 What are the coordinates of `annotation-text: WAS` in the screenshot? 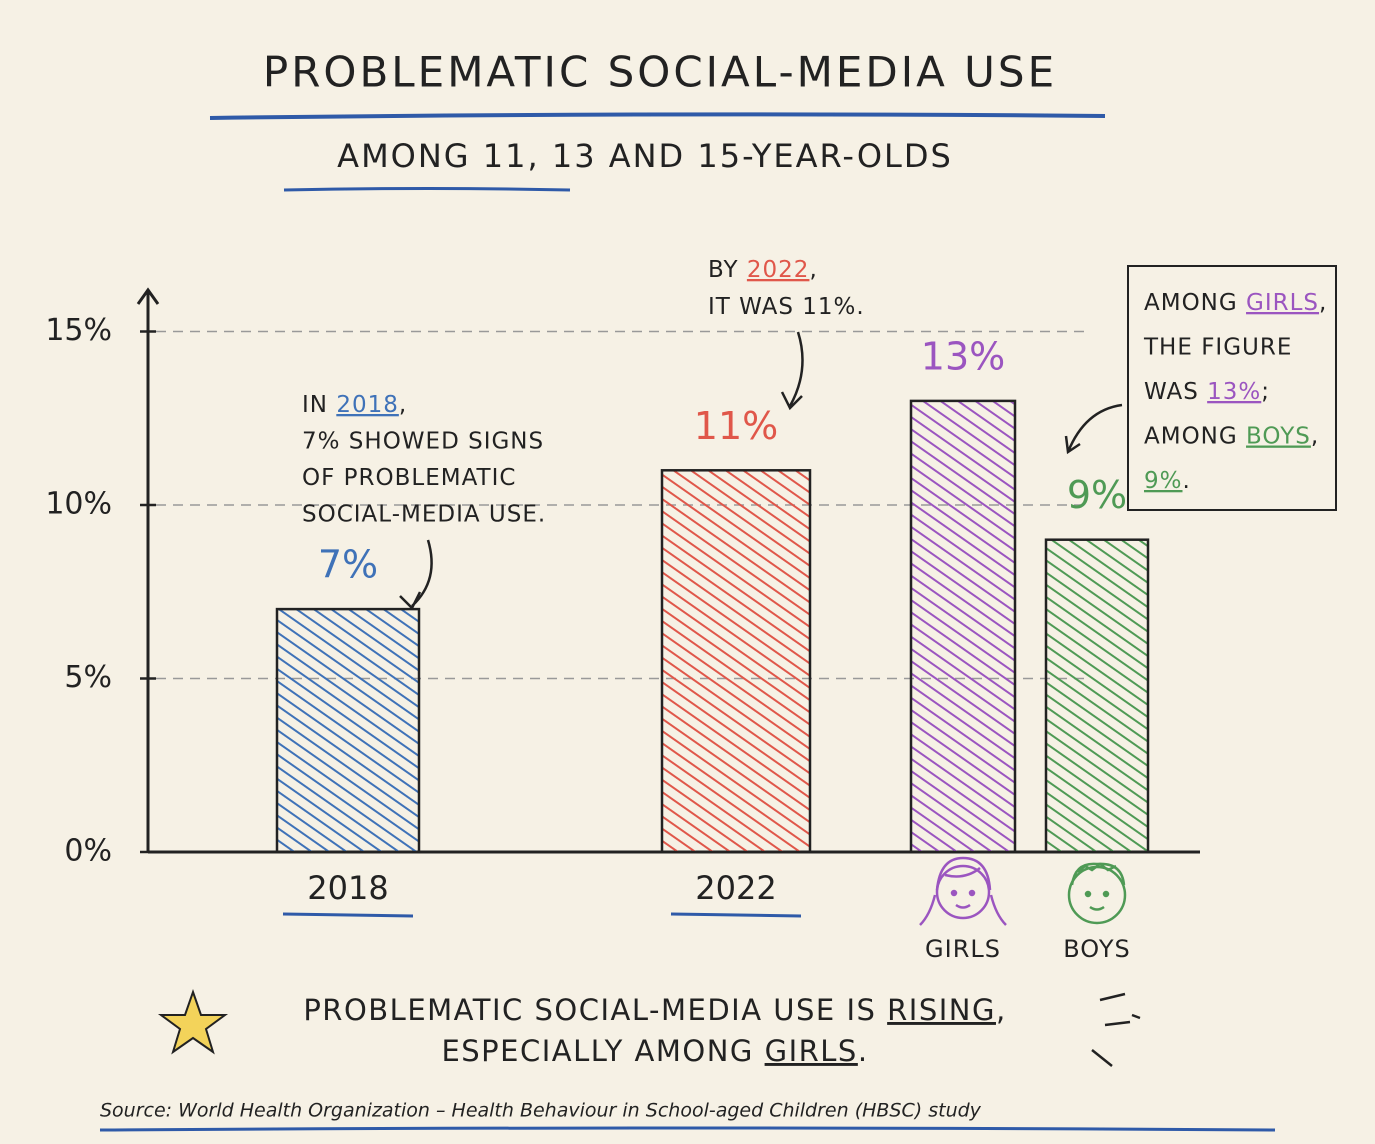 It's located at (1175, 392).